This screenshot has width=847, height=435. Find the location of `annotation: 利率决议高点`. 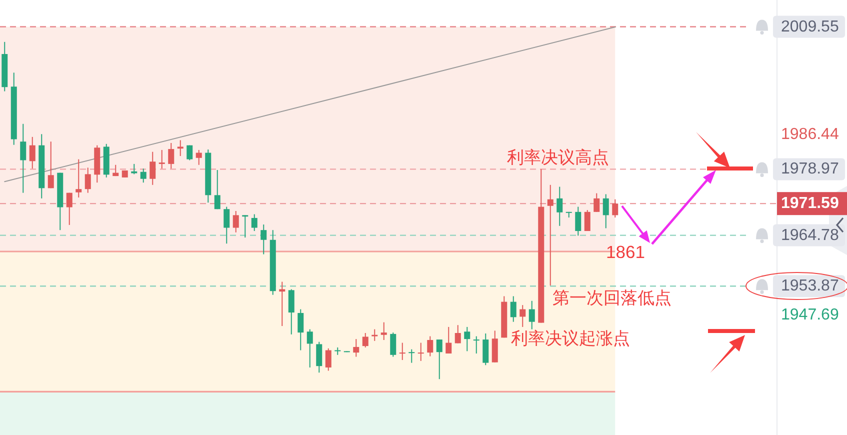

annotation: 利率决议高点 is located at coordinates (558, 158).